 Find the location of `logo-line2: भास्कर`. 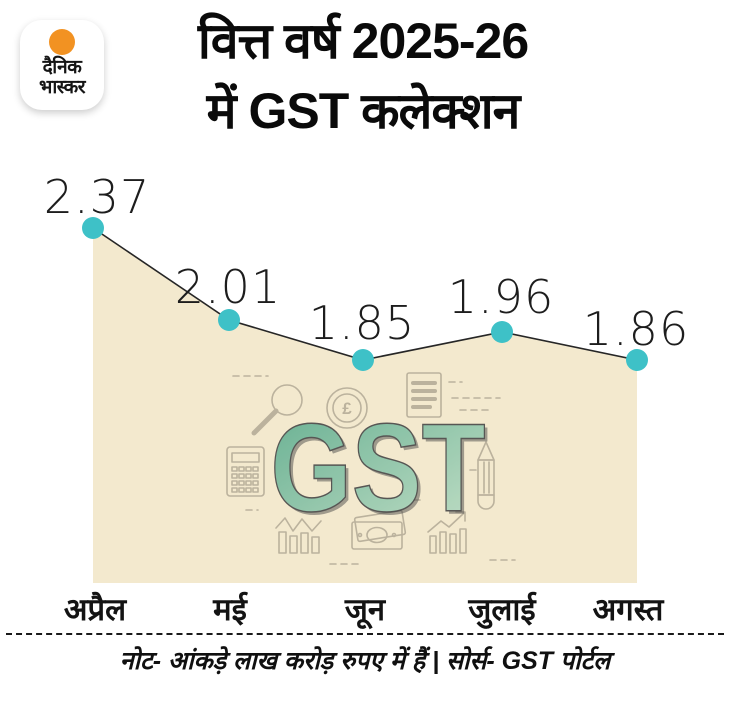

logo-line2: भास्कर is located at coordinates (62, 87).